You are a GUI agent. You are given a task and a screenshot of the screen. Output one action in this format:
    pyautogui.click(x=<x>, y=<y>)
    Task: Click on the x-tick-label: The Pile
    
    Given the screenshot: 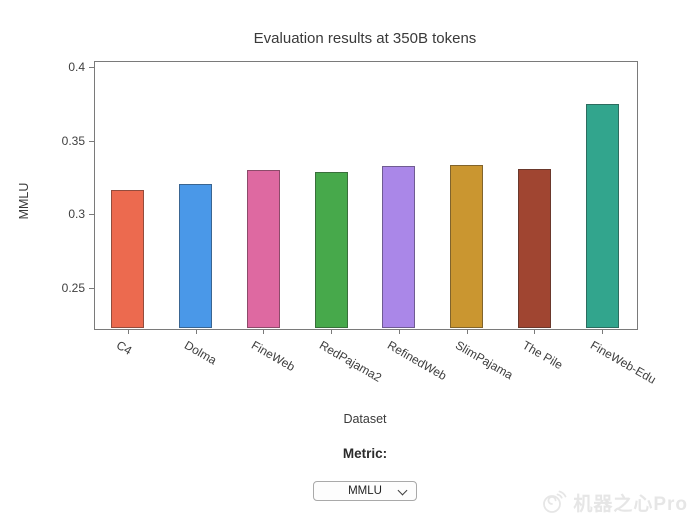 What is the action you would take?
    pyautogui.click(x=543, y=355)
    